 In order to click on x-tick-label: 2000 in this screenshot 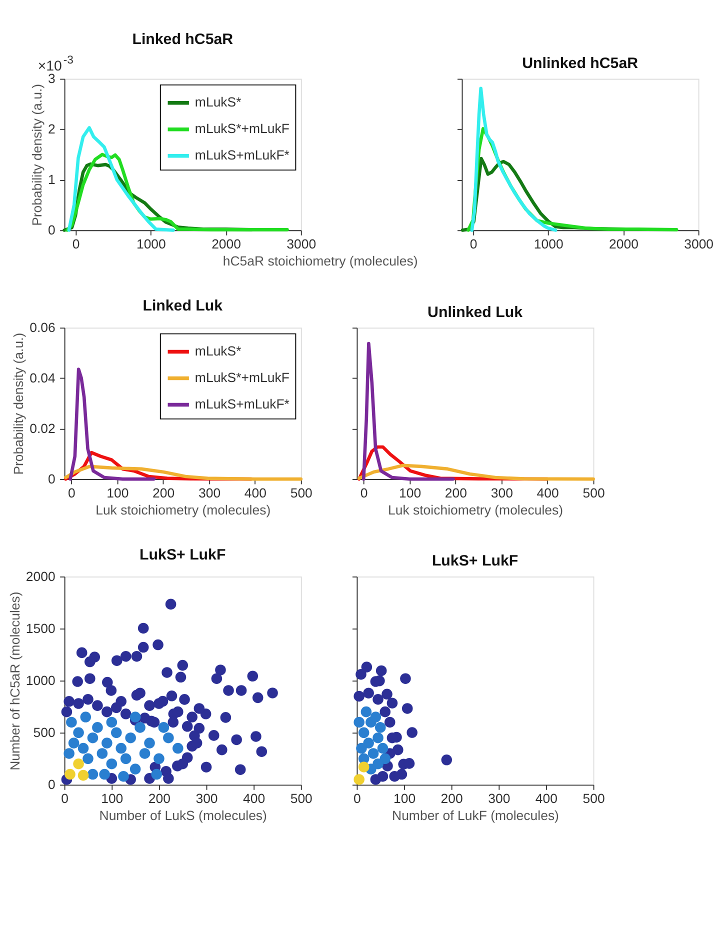, I will do `click(623, 244)`.